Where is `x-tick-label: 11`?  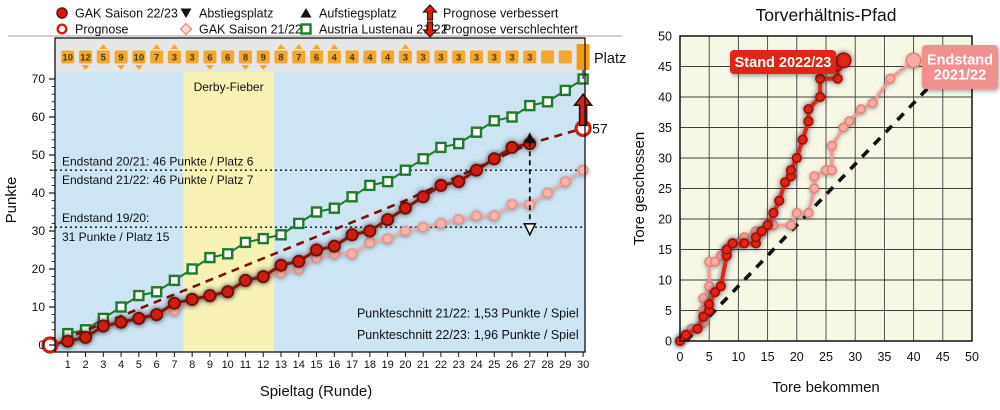
x-tick-label: 11 is located at coordinates (245, 365).